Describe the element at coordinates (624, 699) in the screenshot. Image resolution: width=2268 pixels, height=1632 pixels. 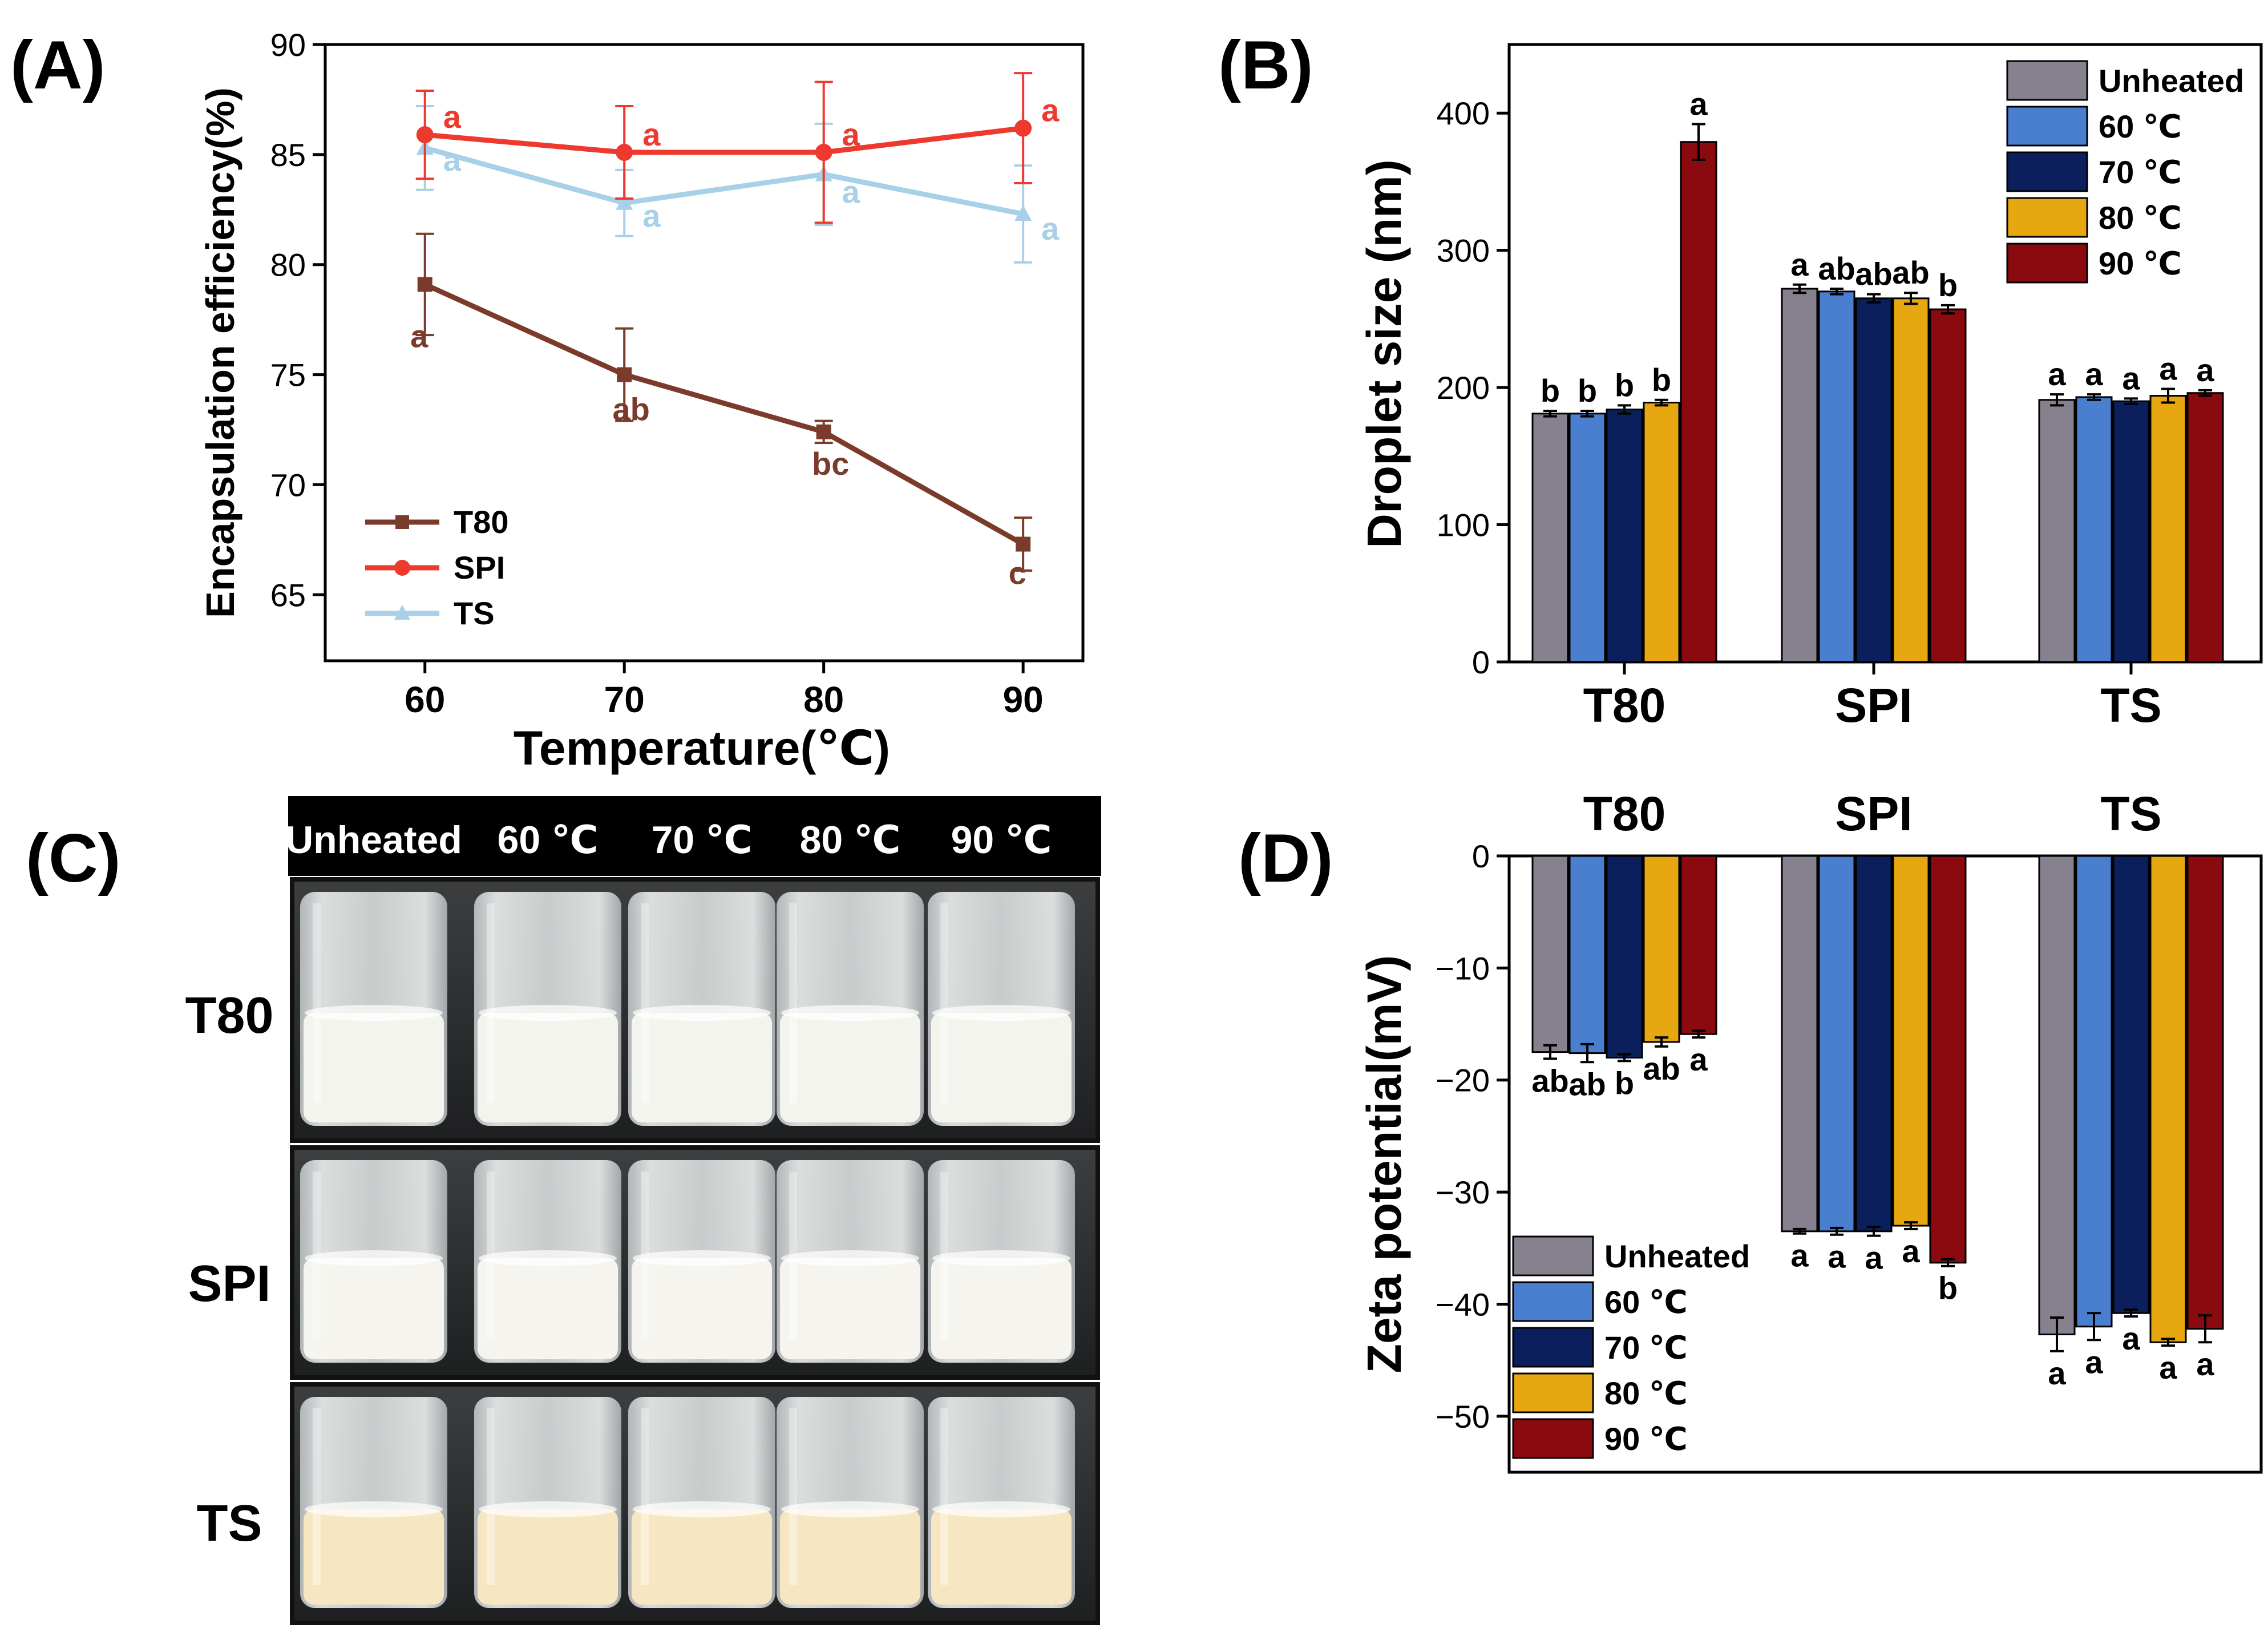
I see `x-tick-label-70: 70` at that location.